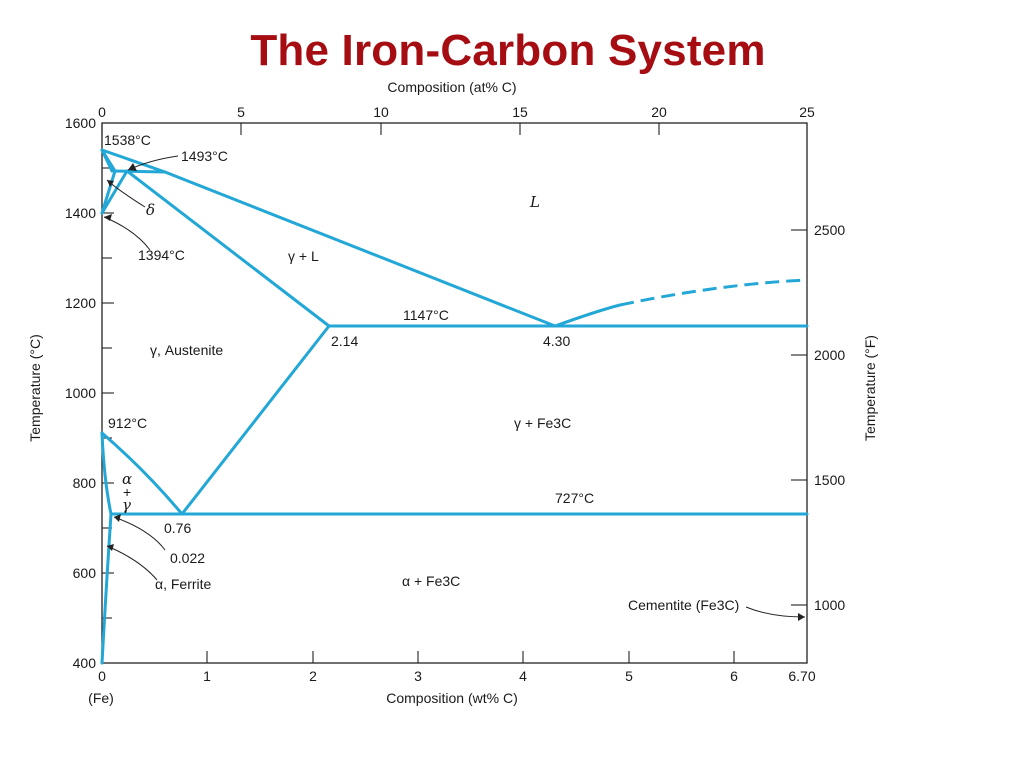 The height and width of the screenshot is (768, 1024). What do you see at coordinates (241, 112) in the screenshot?
I see `top-tick-label: 5` at bounding box center [241, 112].